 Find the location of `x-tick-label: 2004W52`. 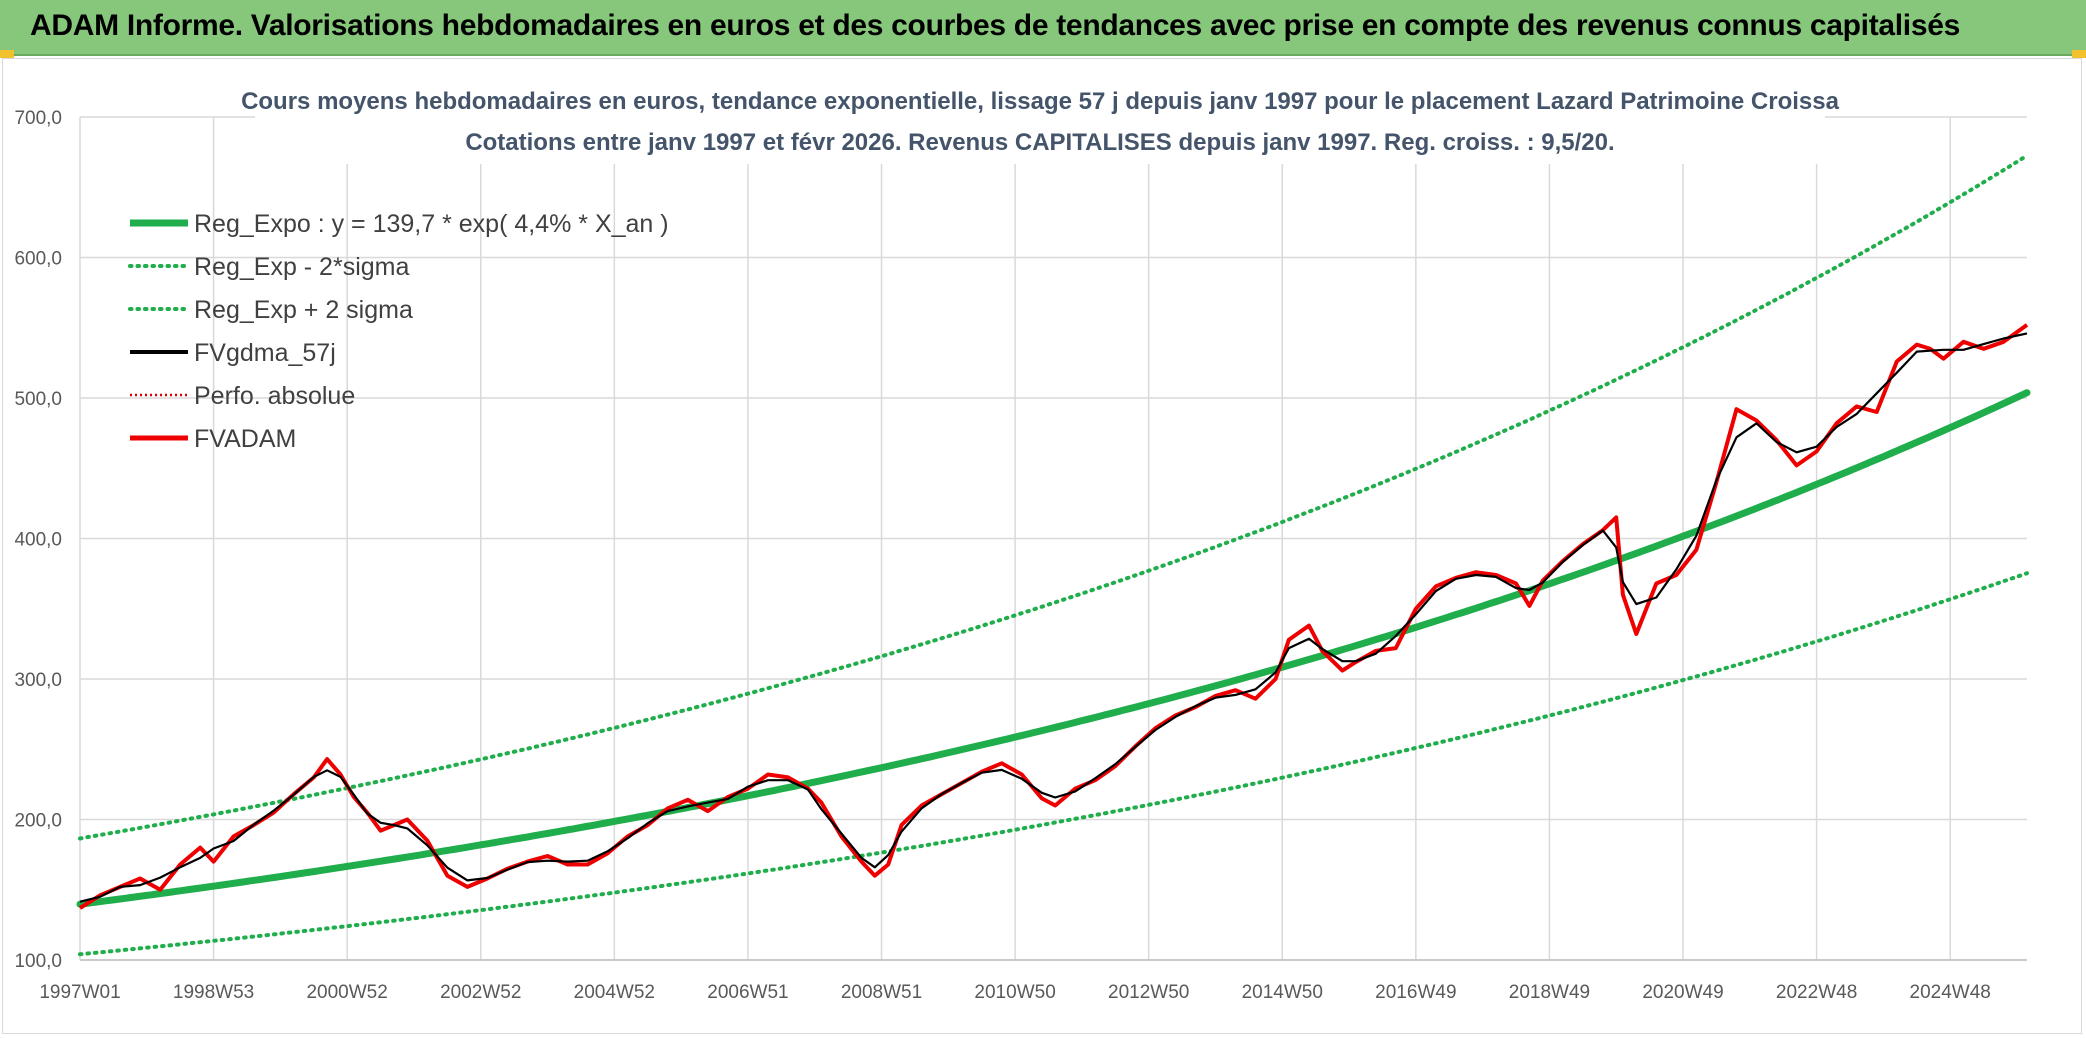

x-tick-label: 2004W52 is located at coordinates (614, 992).